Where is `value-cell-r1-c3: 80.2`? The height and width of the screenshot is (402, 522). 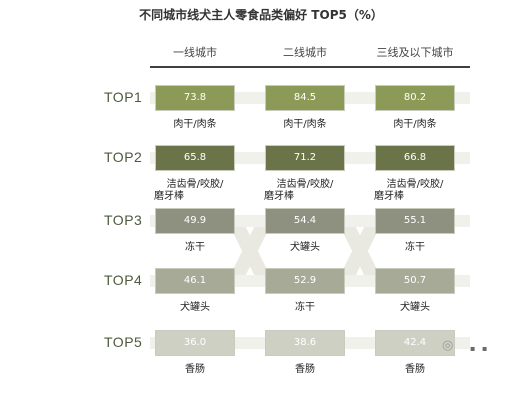 value-cell-r1-c3: 80.2 is located at coordinates (415, 98).